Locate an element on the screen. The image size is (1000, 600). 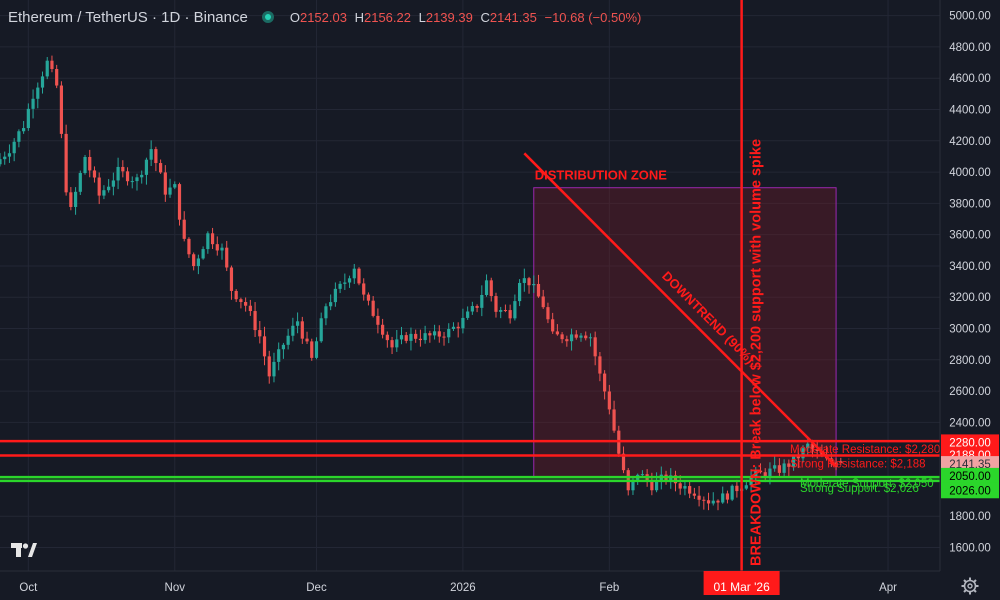
gear-icon is located at coordinates (970, 586).